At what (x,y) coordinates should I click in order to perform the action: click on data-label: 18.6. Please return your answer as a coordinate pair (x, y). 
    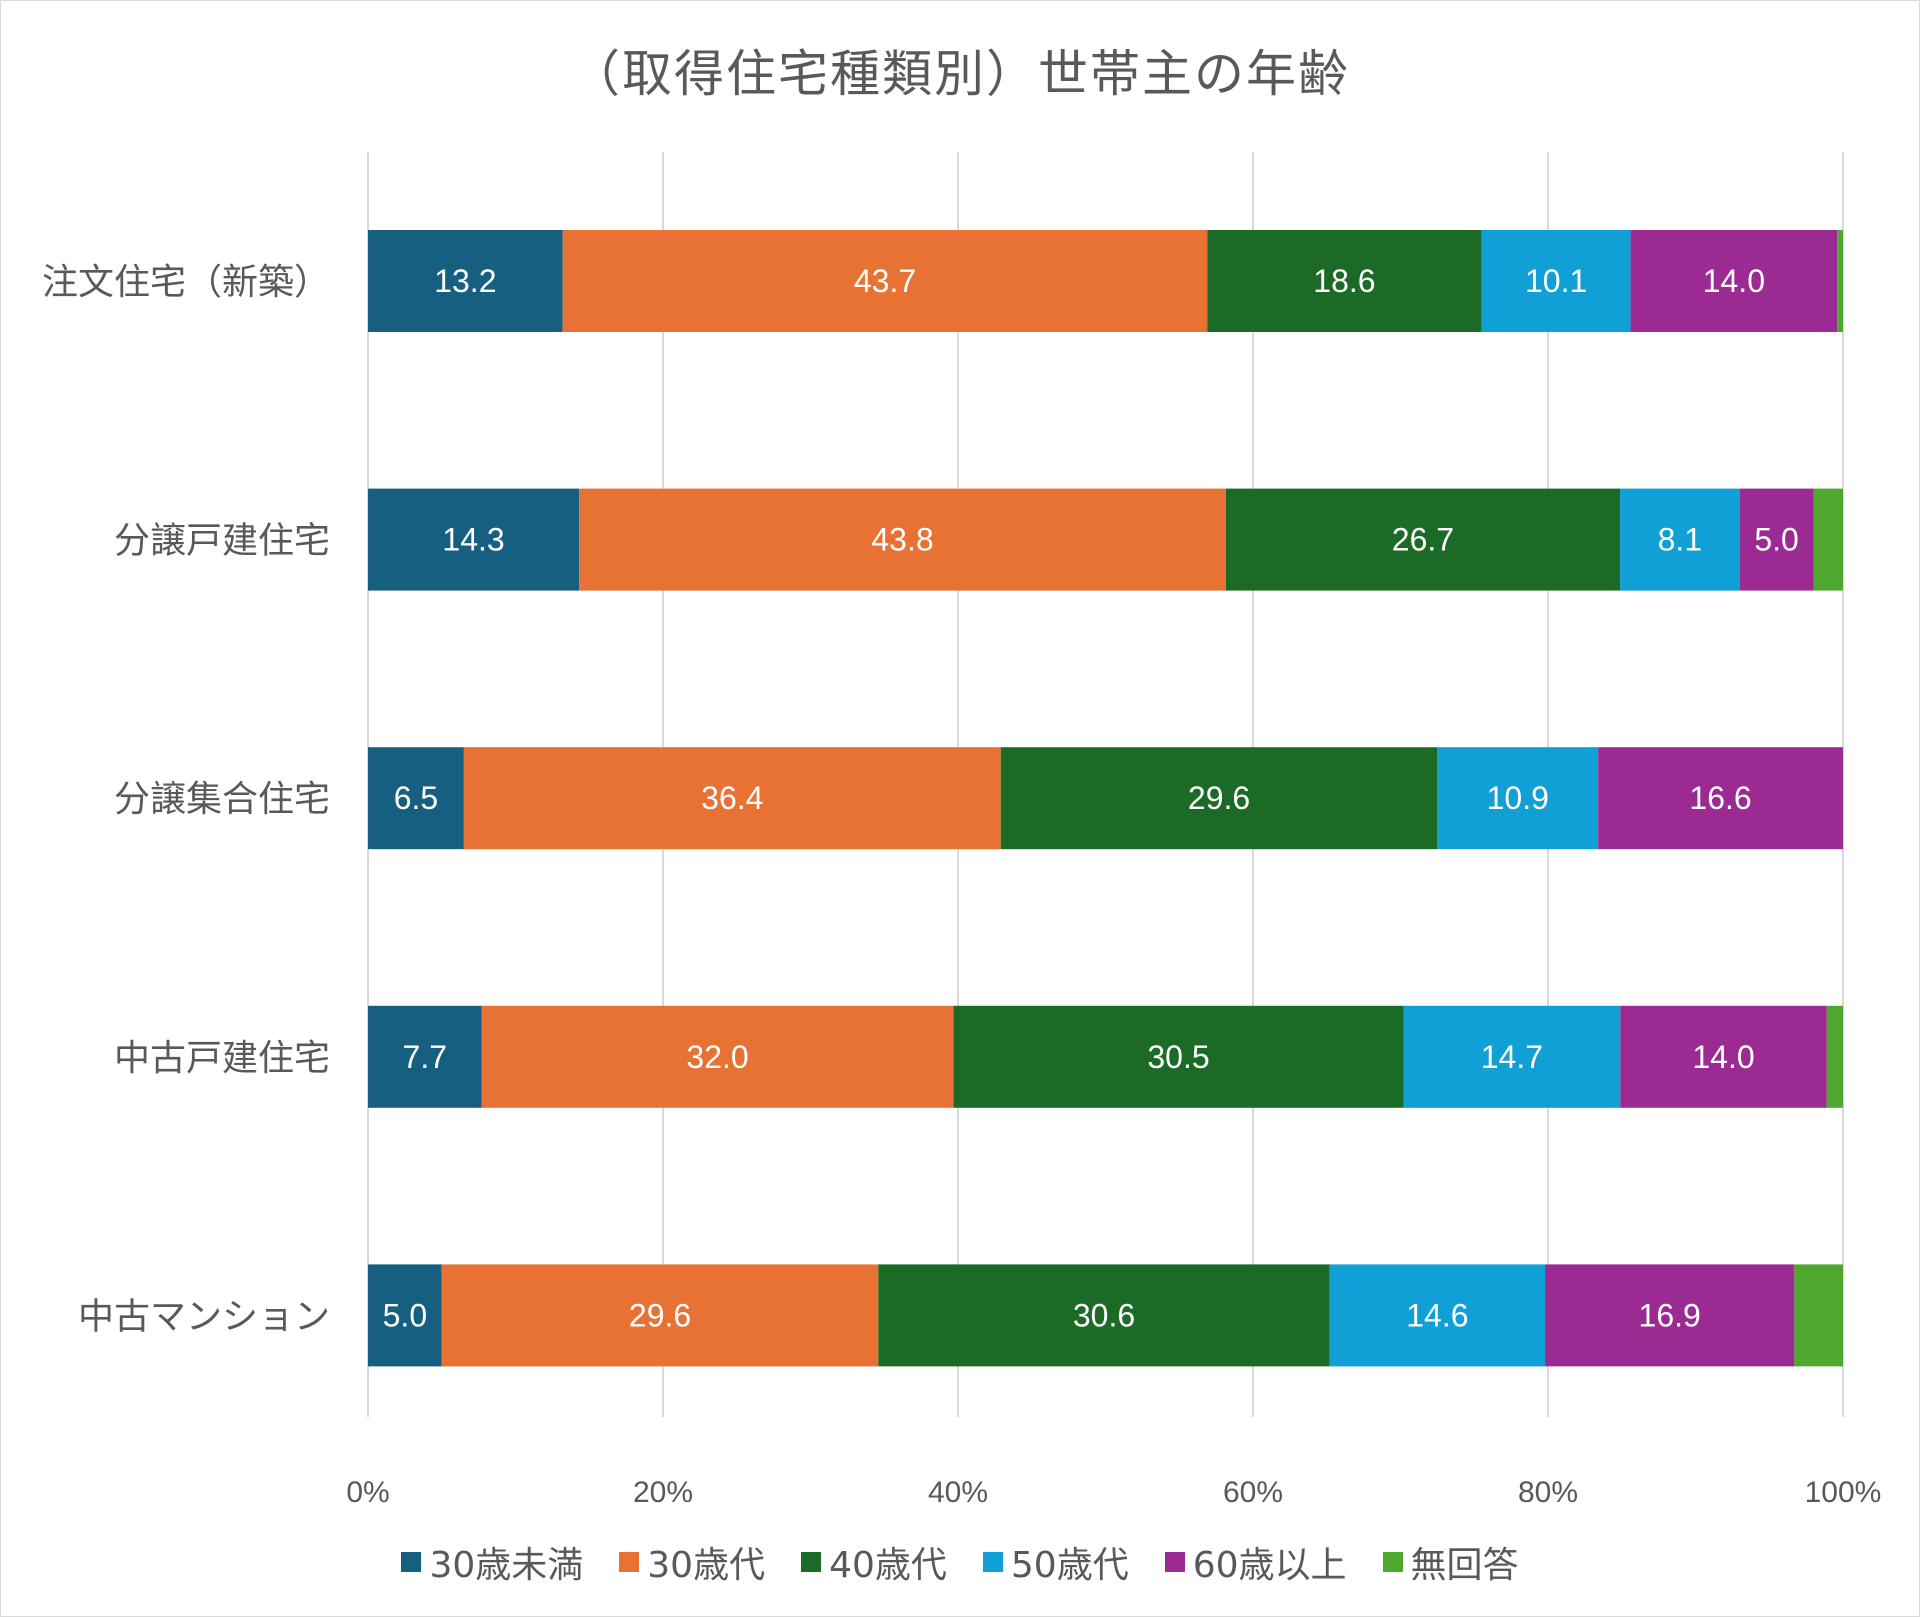
    Looking at the image, I should click on (1344, 281).